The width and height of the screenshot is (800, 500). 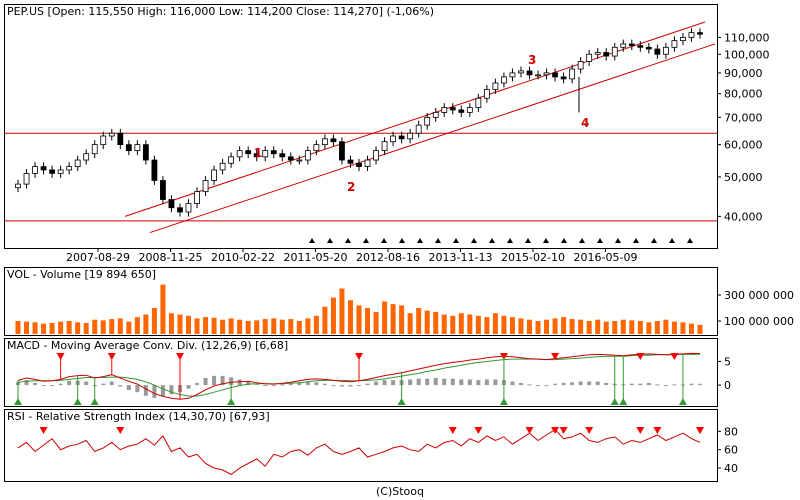 What do you see at coordinates (640, 356) in the screenshot?
I see `macd-sell-marker` at bounding box center [640, 356].